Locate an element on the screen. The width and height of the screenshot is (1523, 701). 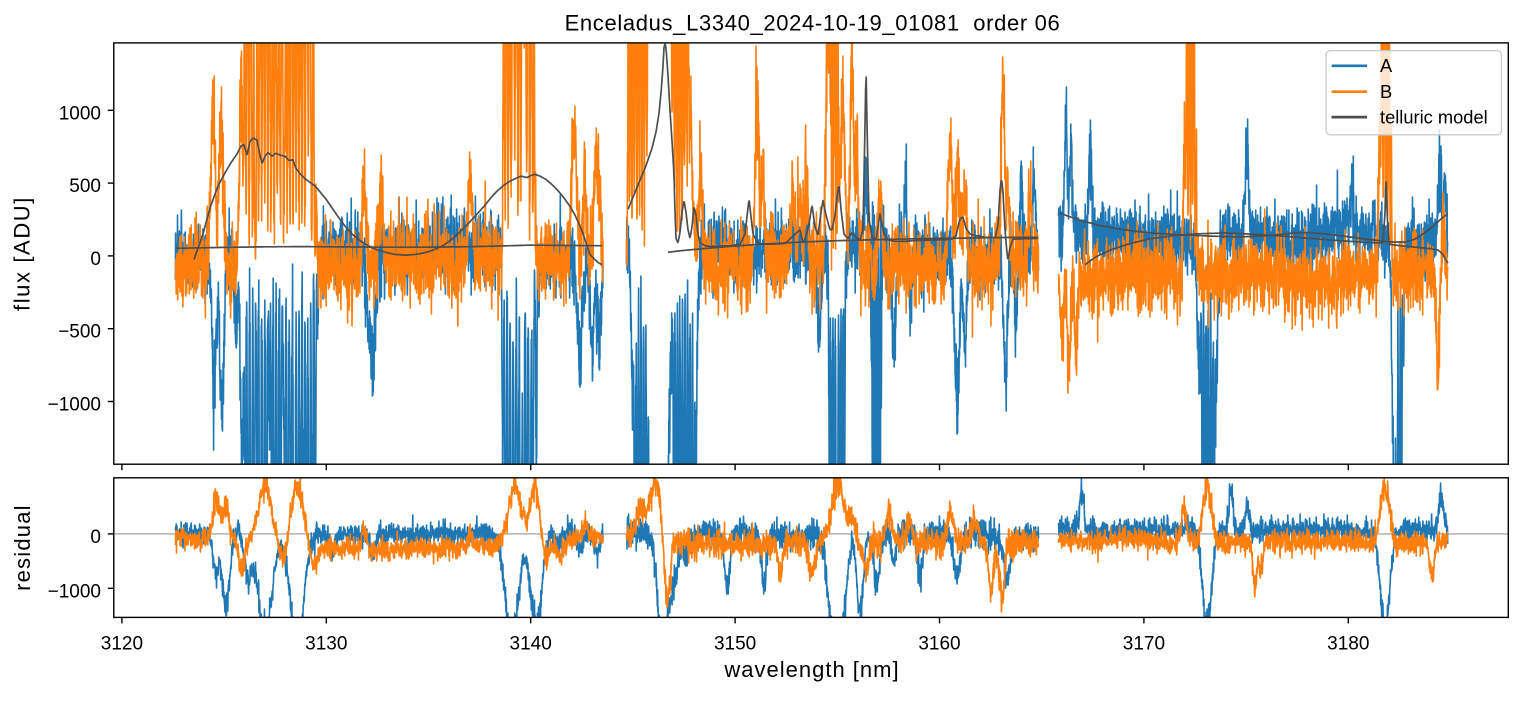
svg-text: B is located at coordinates (1386, 91).